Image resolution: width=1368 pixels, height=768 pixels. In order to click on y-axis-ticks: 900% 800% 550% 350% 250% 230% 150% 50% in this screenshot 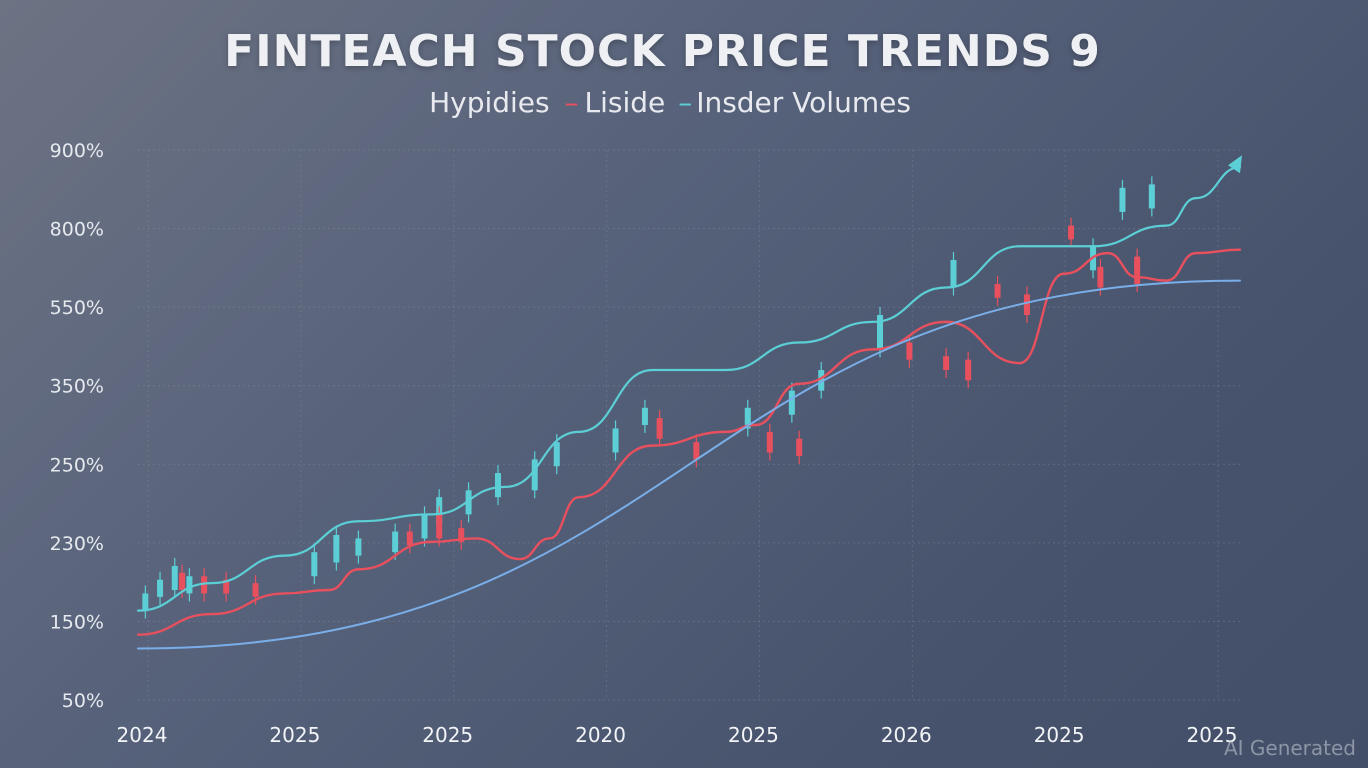, I will do `click(77, 426)`.